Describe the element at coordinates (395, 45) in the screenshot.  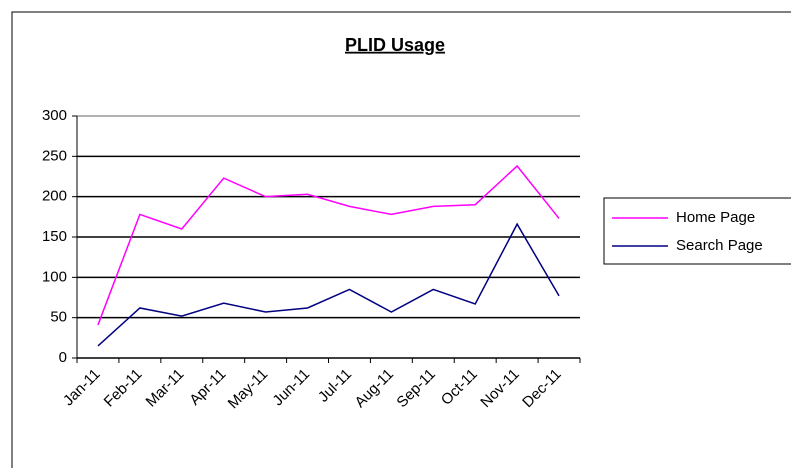
I see `chart-title: PLID Usage` at that location.